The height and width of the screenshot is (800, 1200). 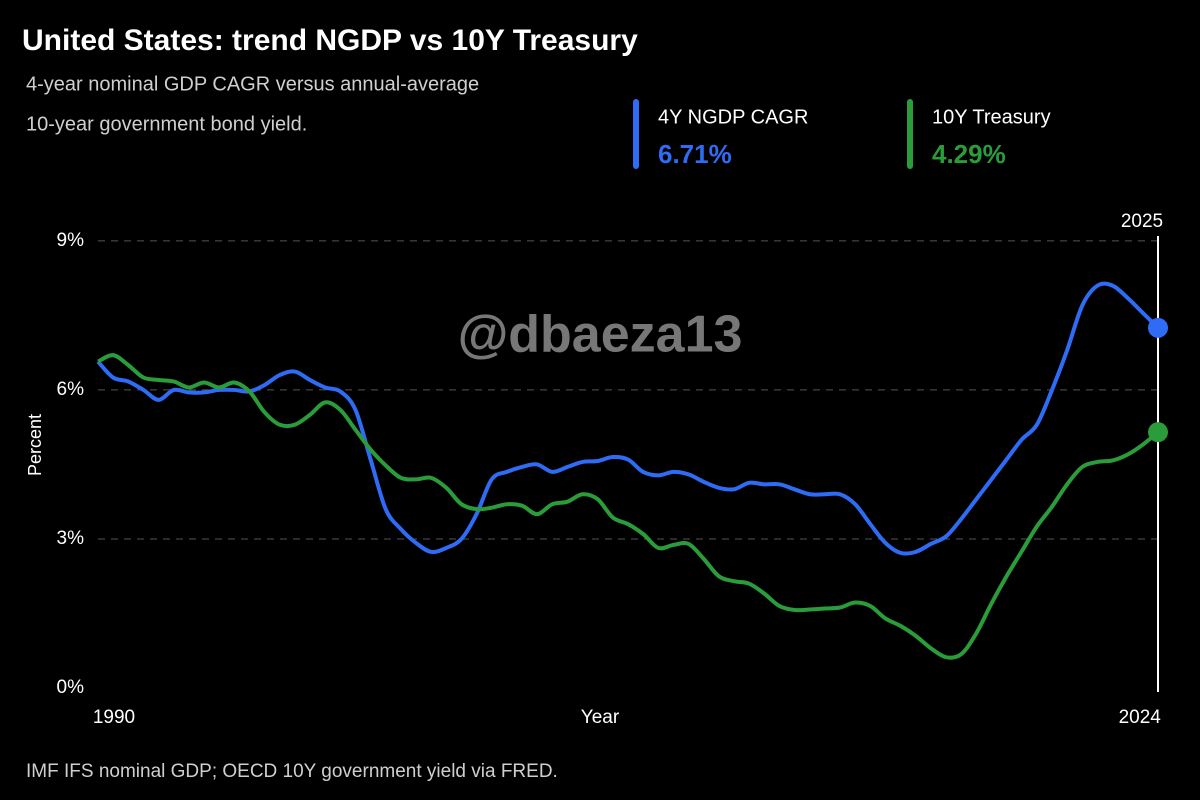 What do you see at coordinates (969, 154) in the screenshot?
I see `legend-value: 4.29%` at bounding box center [969, 154].